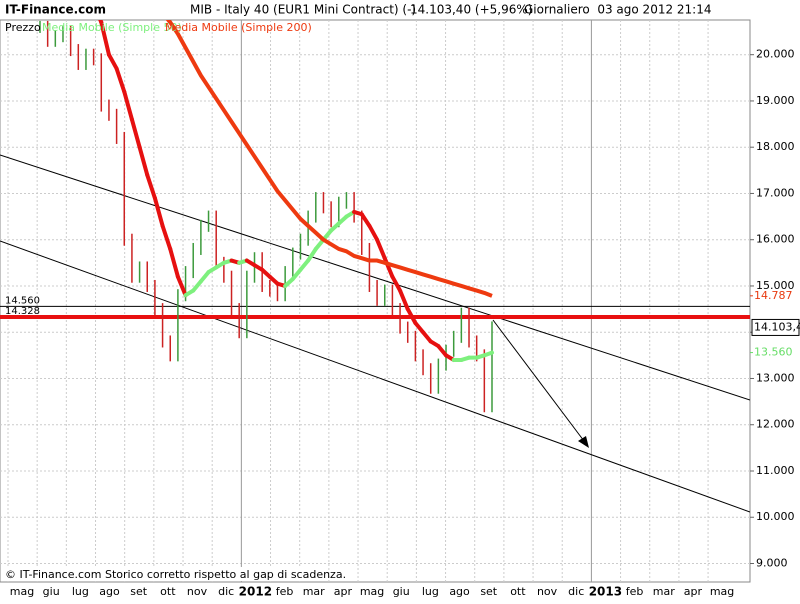 This screenshot has width=800, height=604. I want to click on y-tick-label: 12.000, so click(775, 424).